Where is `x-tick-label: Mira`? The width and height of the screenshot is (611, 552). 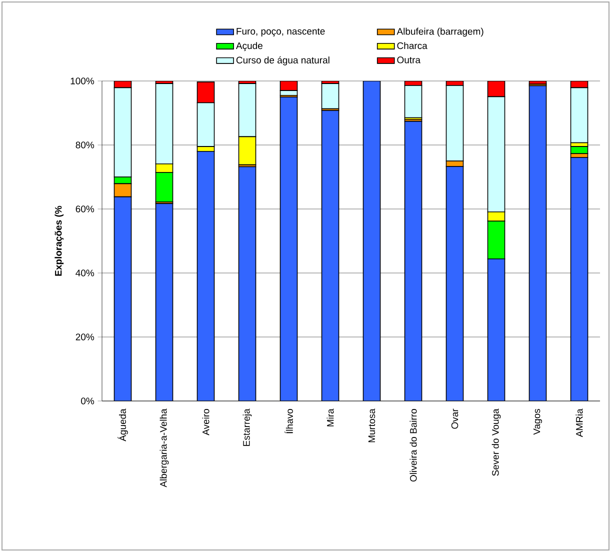 x-tick-label: Mira is located at coordinates (330, 417).